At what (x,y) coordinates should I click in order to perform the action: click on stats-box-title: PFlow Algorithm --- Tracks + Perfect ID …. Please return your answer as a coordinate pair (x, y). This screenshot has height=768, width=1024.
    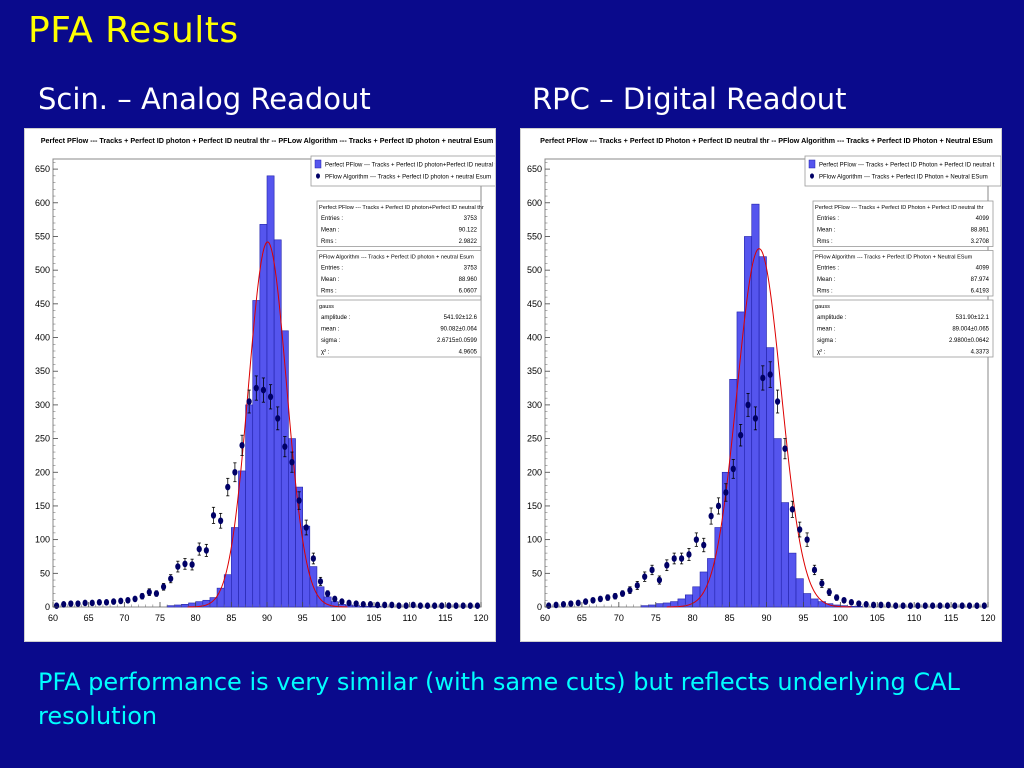
    Looking at the image, I should click on (894, 258).